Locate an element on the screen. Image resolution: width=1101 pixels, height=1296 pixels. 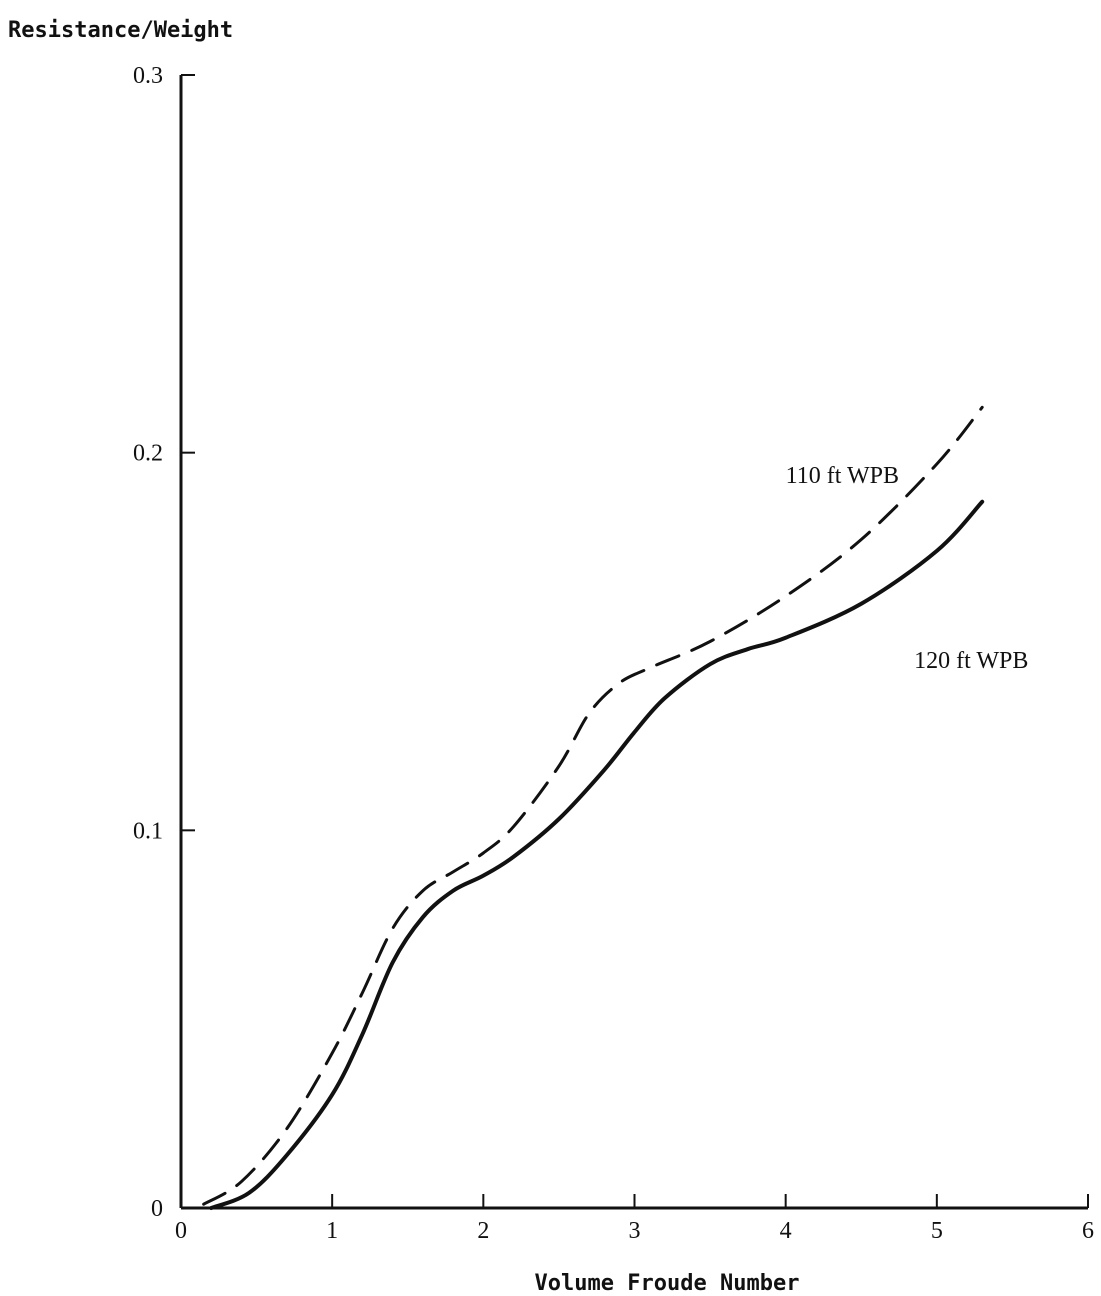
series-label-110-ft-wpb: 110 ft WPB is located at coordinates (842, 476).